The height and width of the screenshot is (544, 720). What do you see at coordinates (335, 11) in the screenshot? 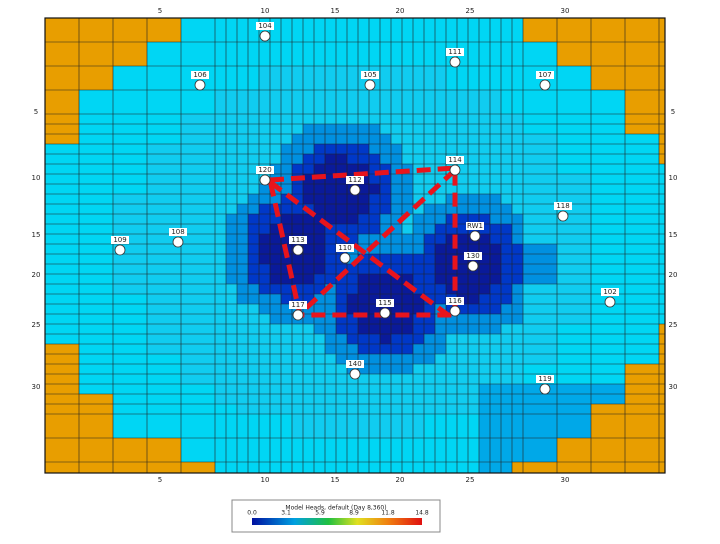
I see `top-axis-label: 15` at bounding box center [335, 11].